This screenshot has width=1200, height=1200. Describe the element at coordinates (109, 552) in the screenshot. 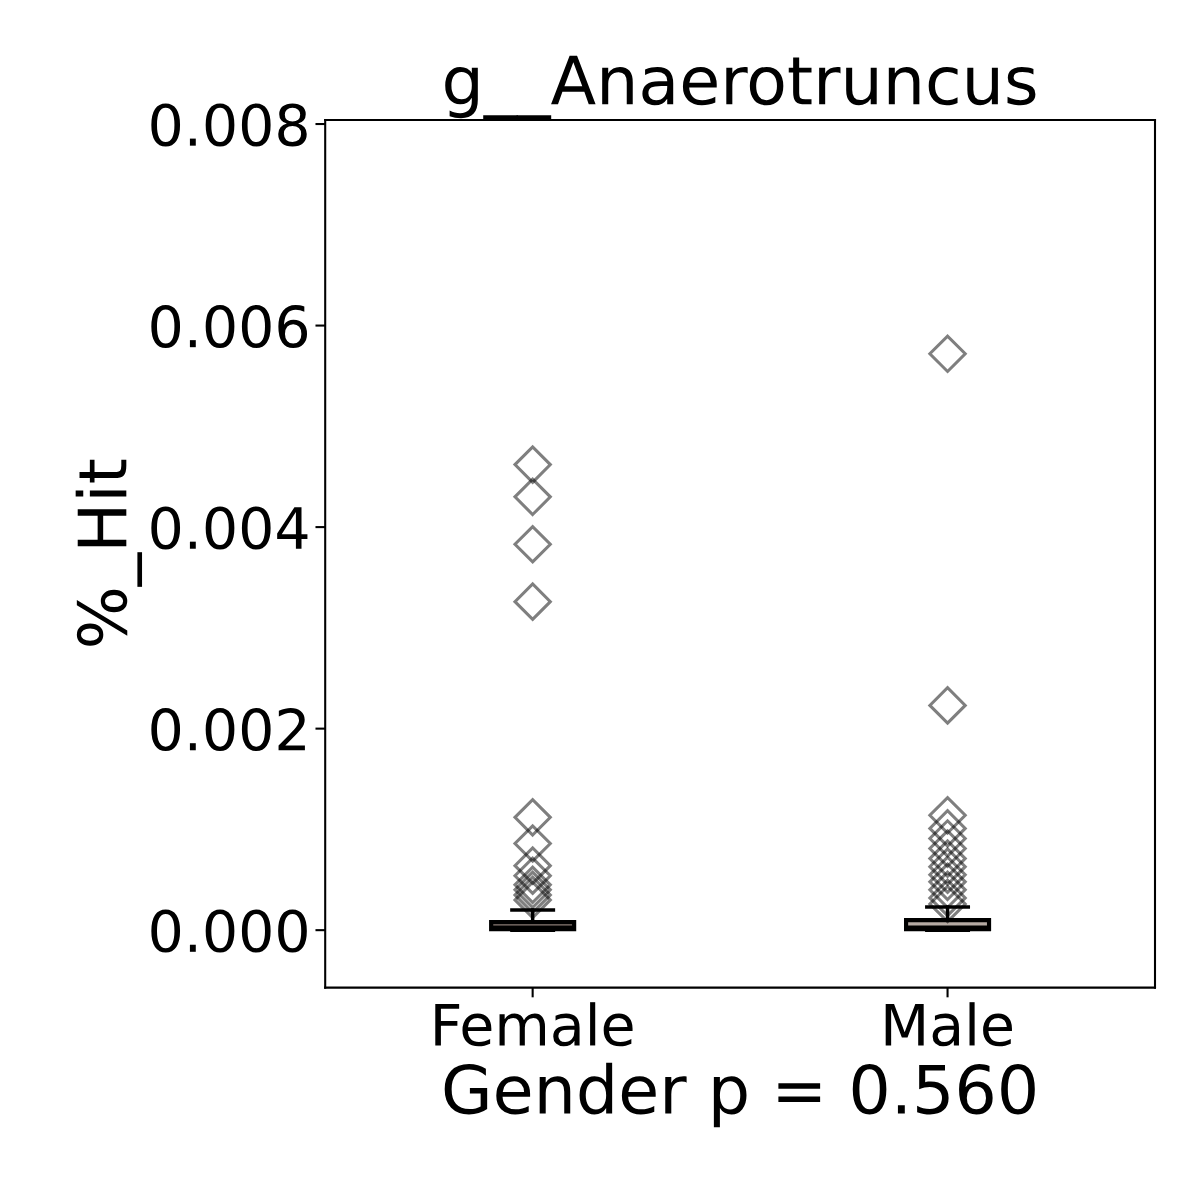

I see `y-axis-title: %_Hit` at that location.